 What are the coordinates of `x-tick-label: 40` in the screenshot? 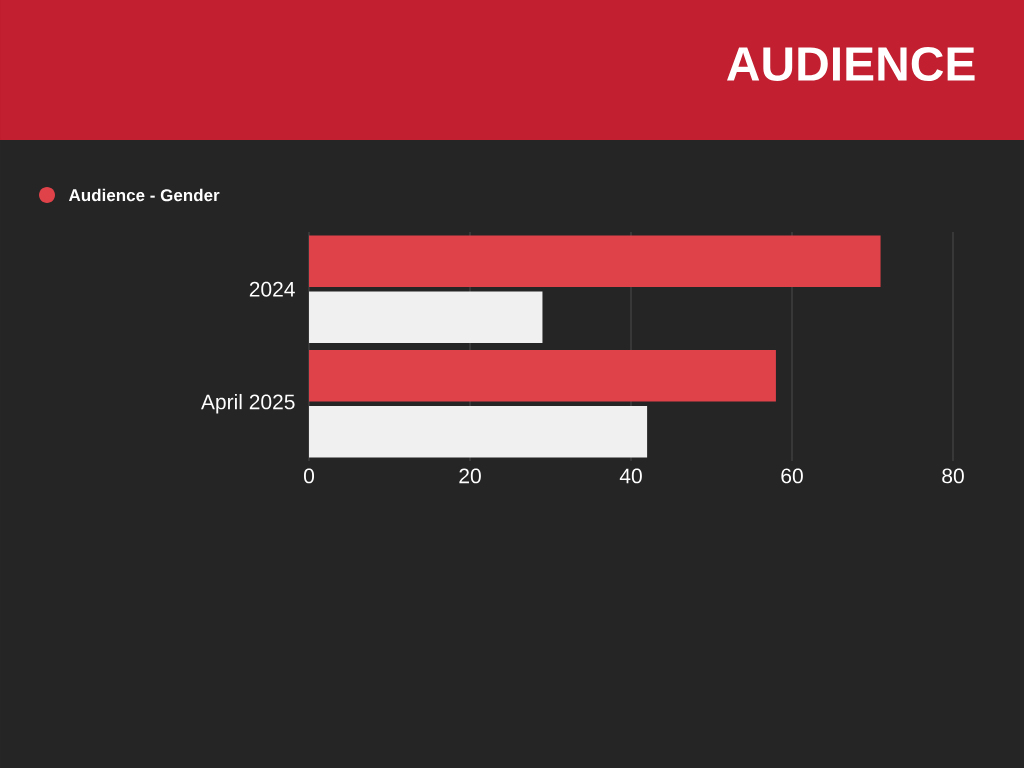 It's located at (630, 476).